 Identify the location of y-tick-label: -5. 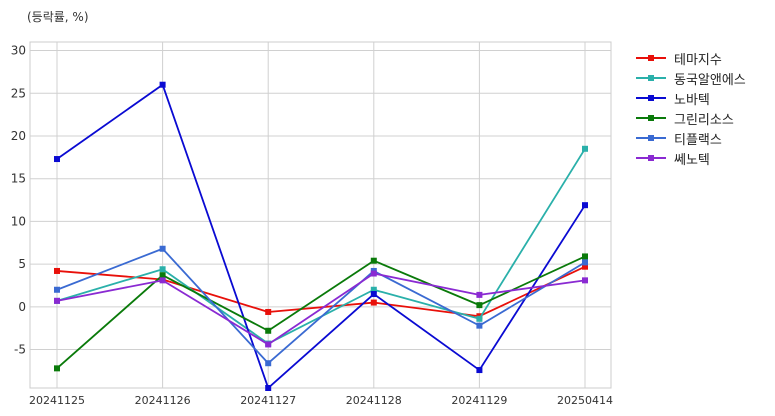
(20, 350).